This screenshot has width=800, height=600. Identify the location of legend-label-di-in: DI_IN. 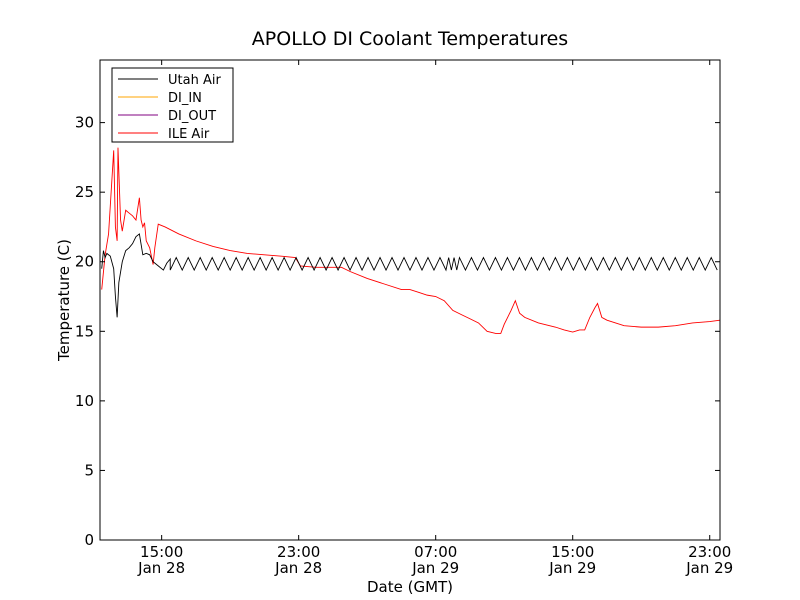
(185, 98).